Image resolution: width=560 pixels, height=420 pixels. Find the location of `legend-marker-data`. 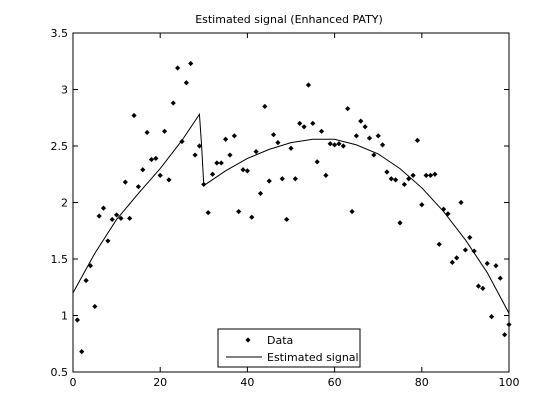

legend-marker-data is located at coordinates (248, 340).